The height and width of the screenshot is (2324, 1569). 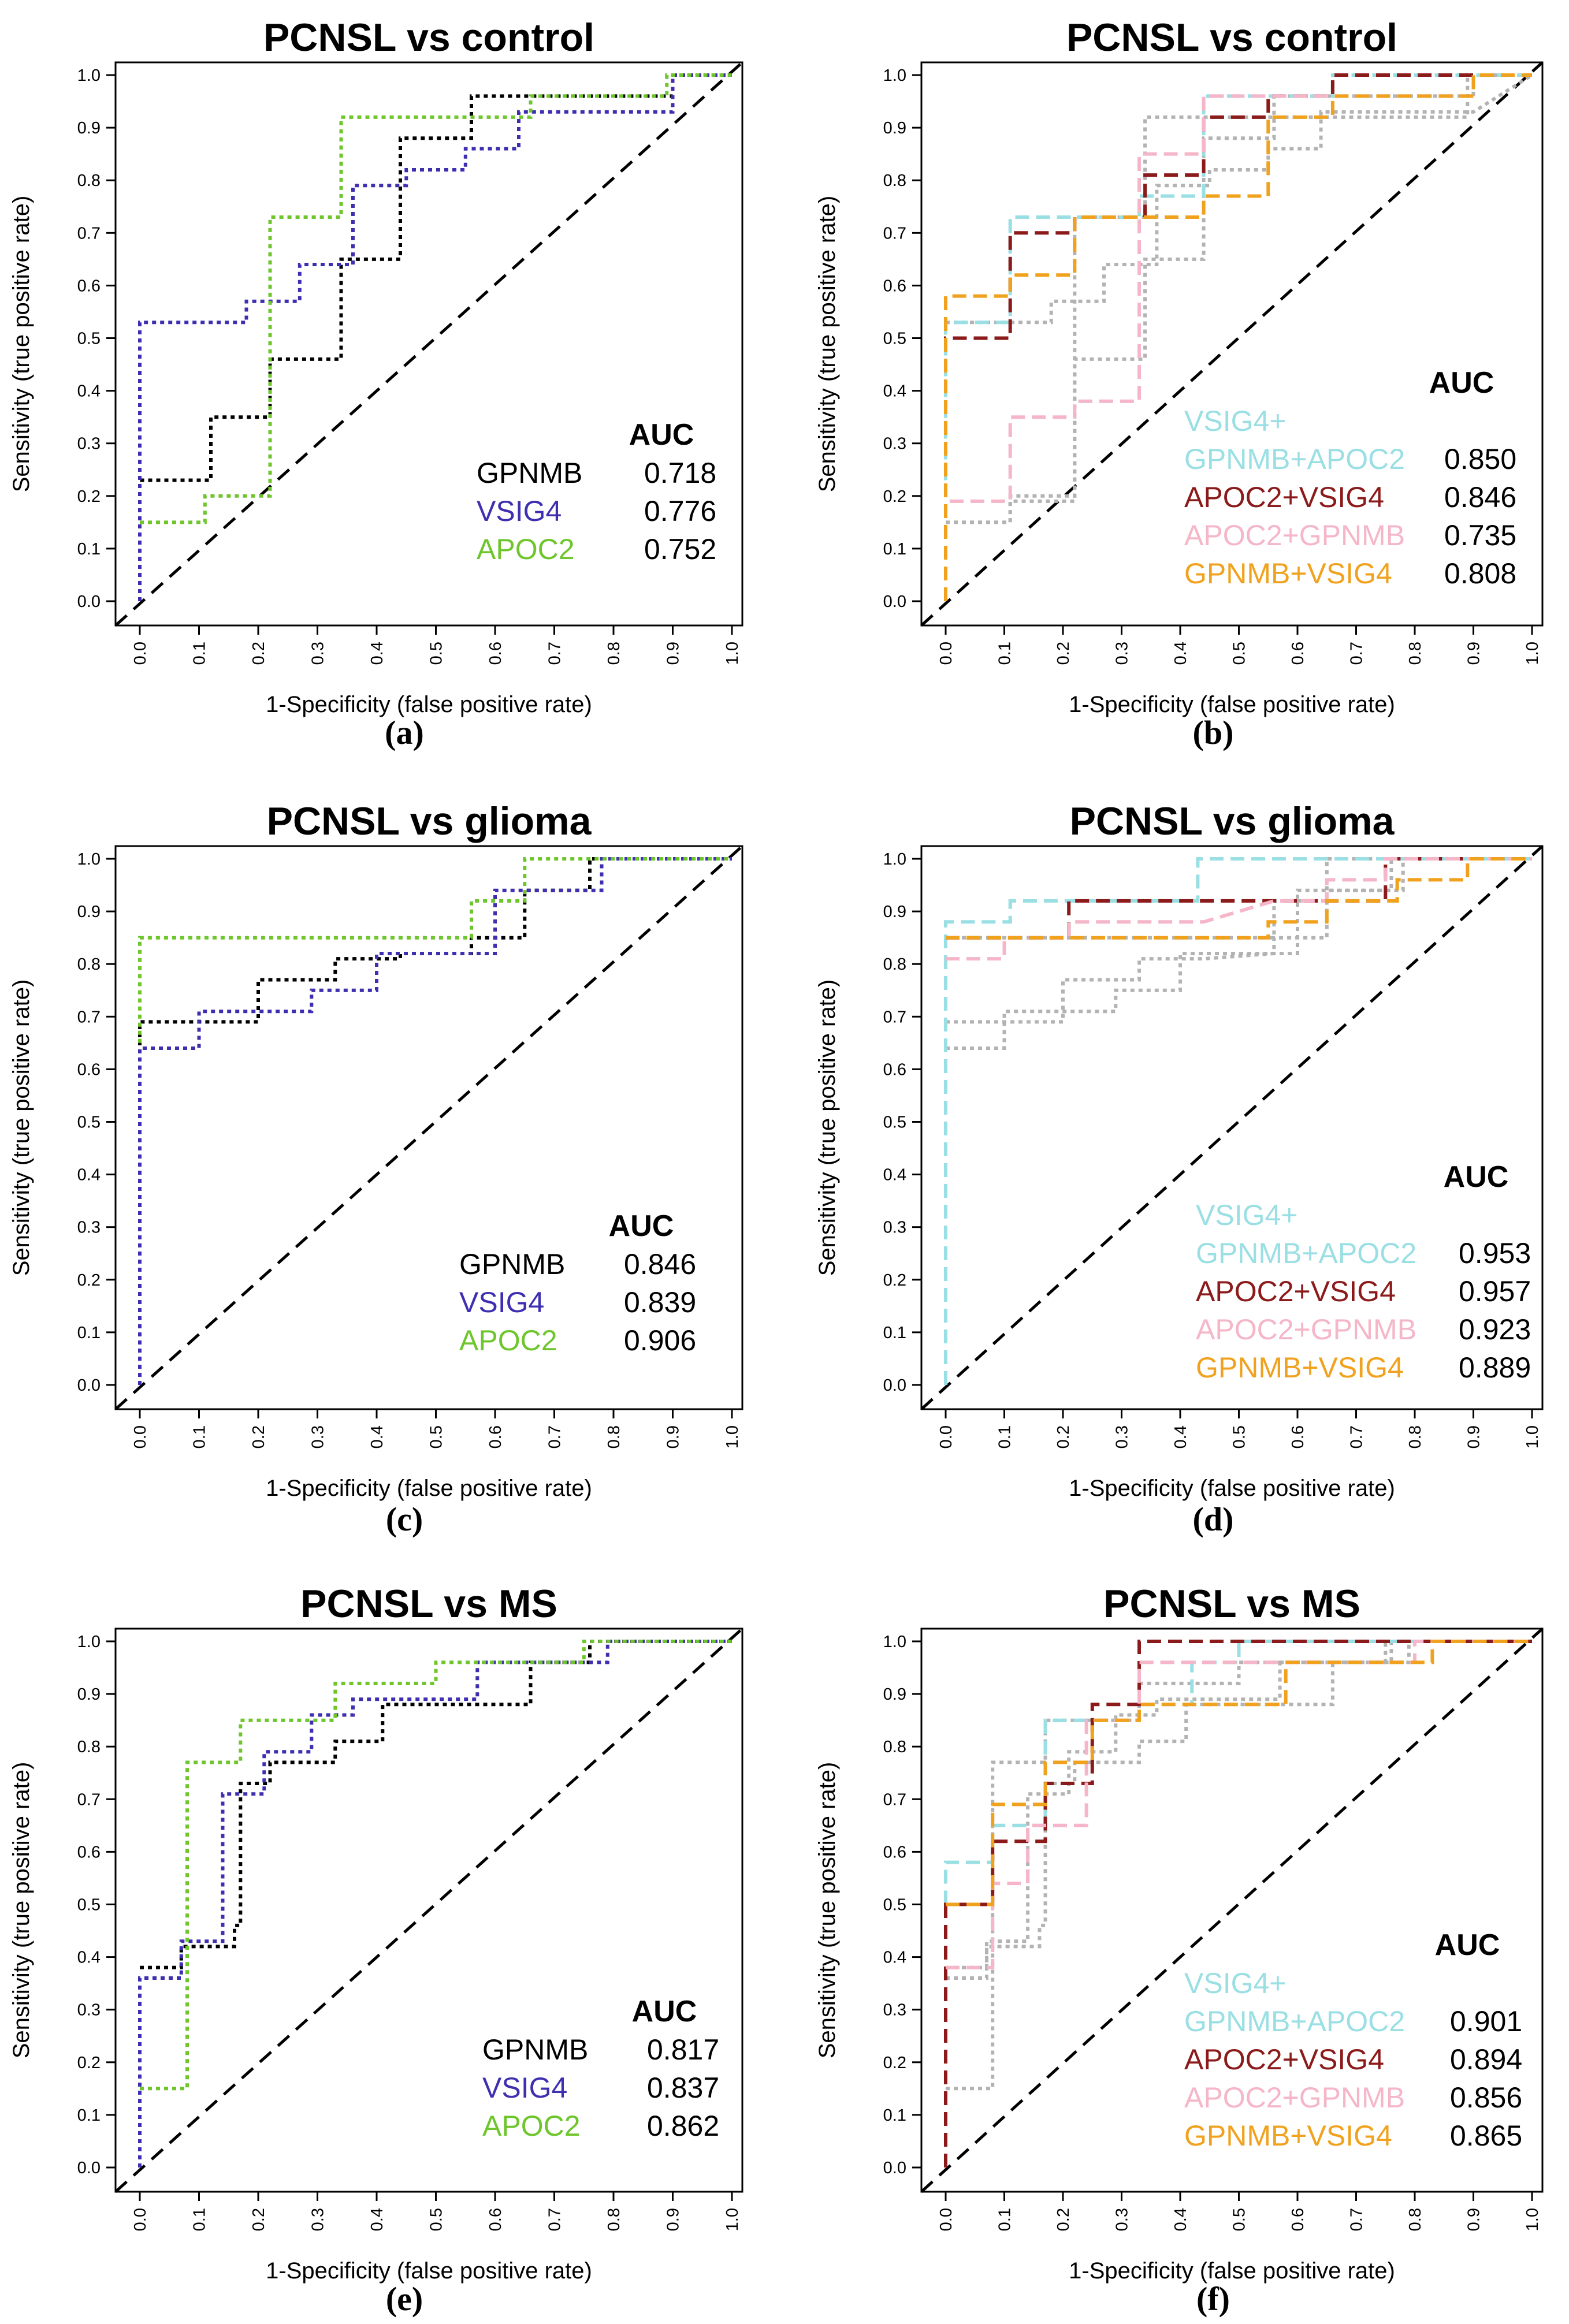 I want to click on y-tick-label: 0.9, so click(x=894, y=1694).